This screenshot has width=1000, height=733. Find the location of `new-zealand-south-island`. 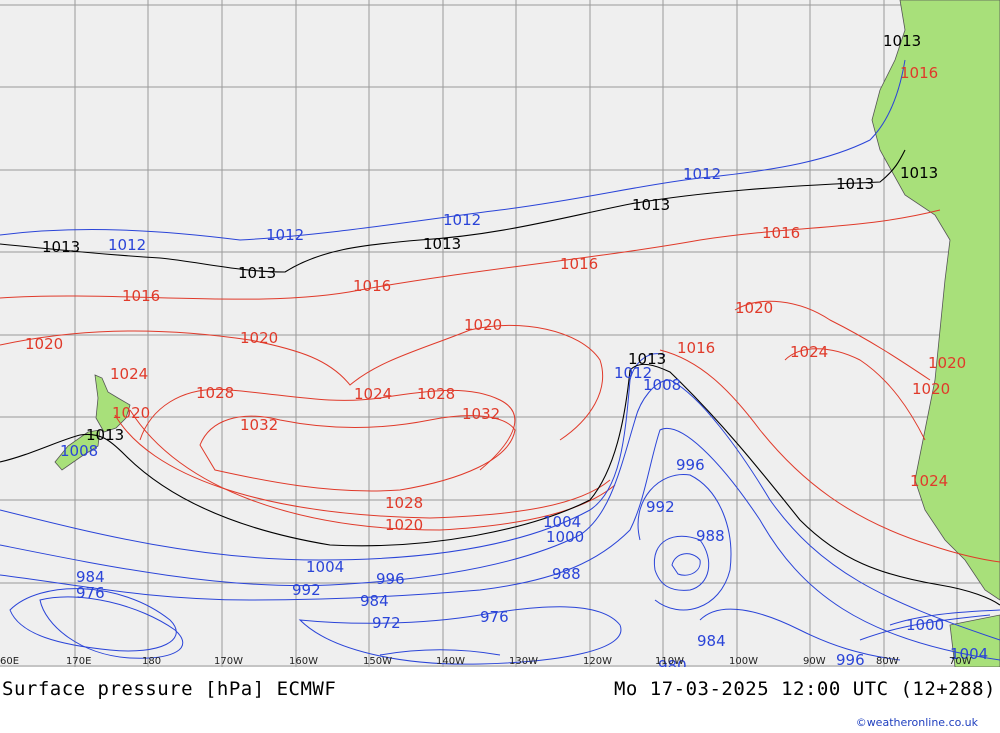

new-zealand-south-island is located at coordinates (77, 450).